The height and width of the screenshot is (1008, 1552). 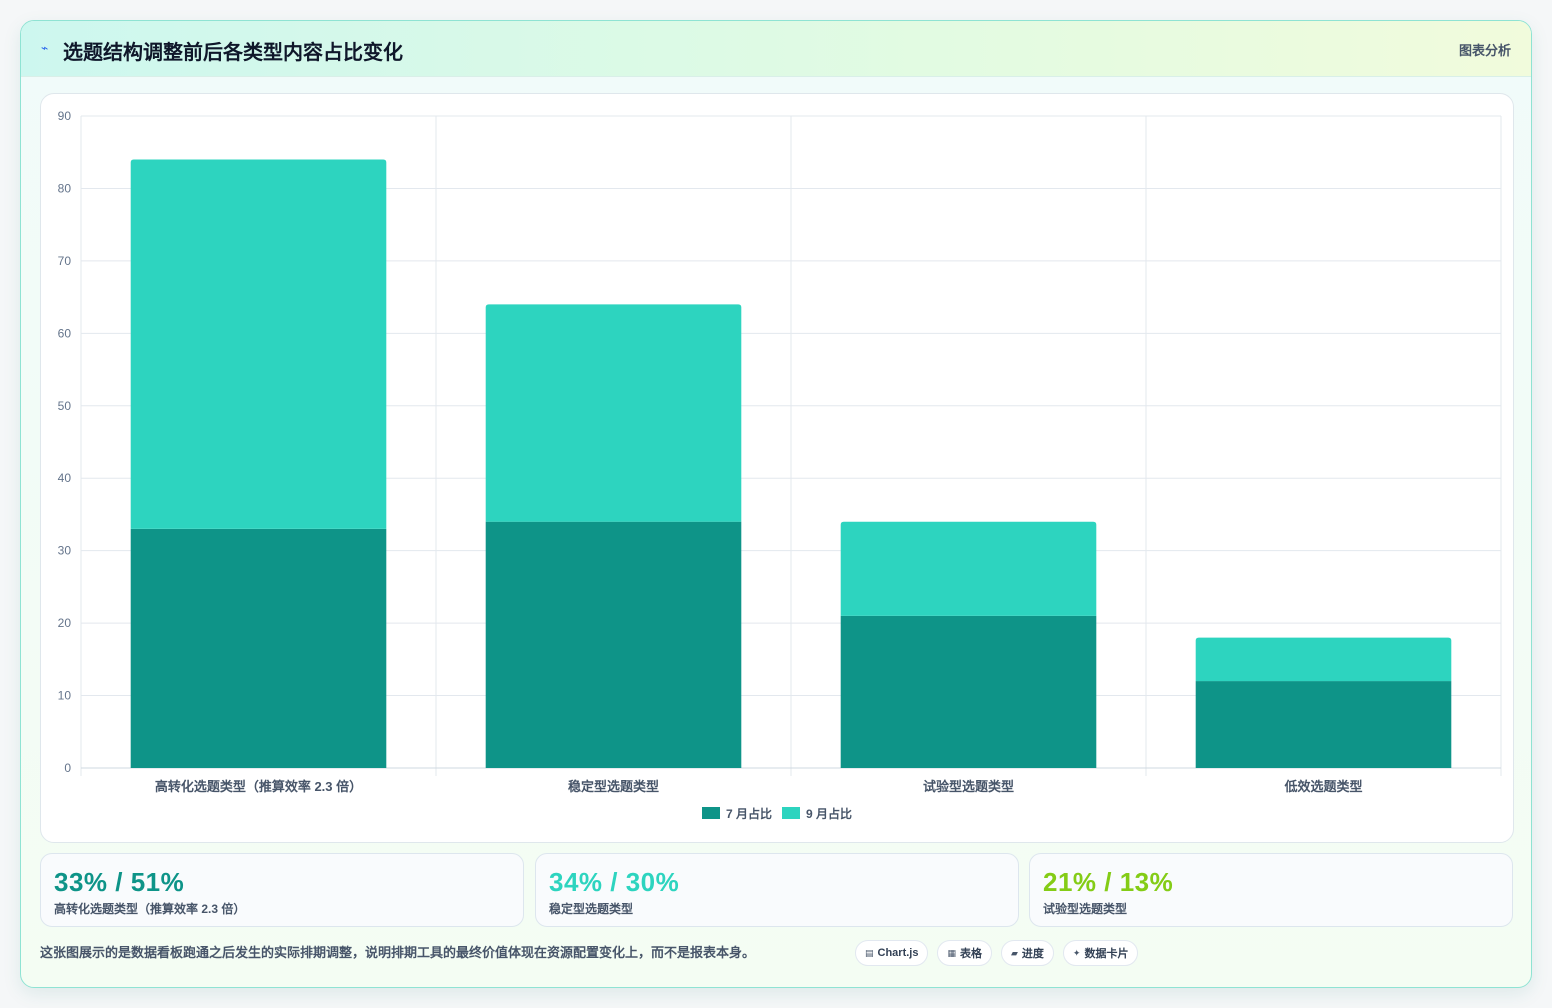 I want to click on y-tick-label: 70, so click(x=65, y=261).